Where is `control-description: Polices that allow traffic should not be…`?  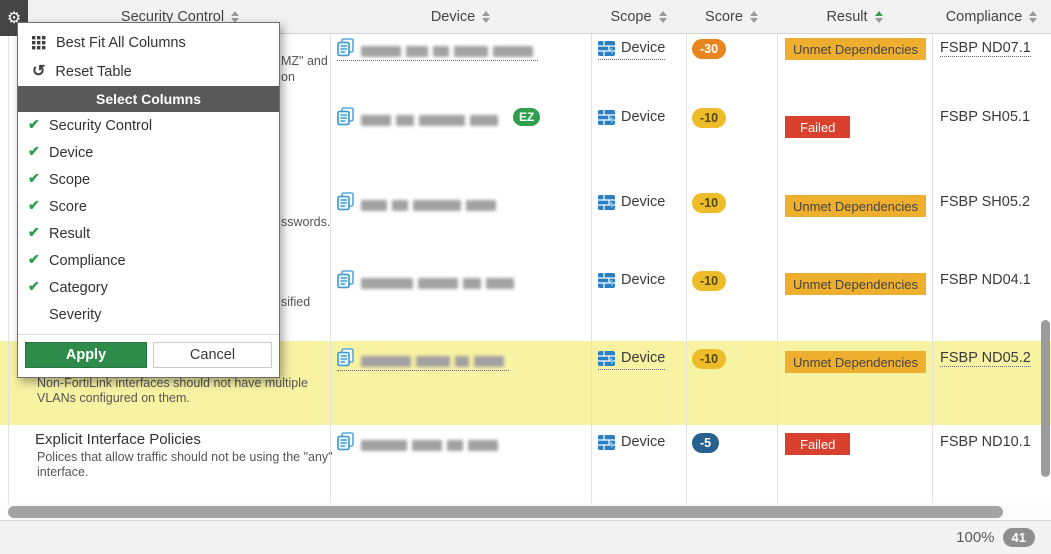
control-description: Polices that allow traffic should not be… is located at coordinates (185, 464).